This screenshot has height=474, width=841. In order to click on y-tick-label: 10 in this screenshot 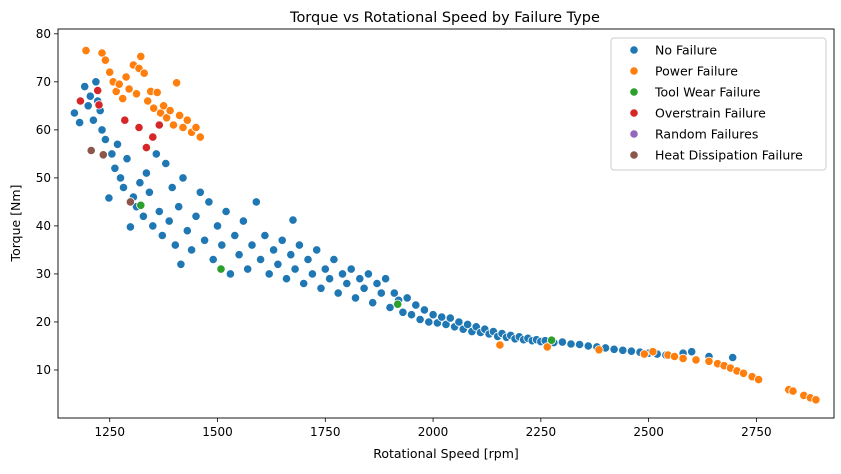, I will do `click(43, 370)`.